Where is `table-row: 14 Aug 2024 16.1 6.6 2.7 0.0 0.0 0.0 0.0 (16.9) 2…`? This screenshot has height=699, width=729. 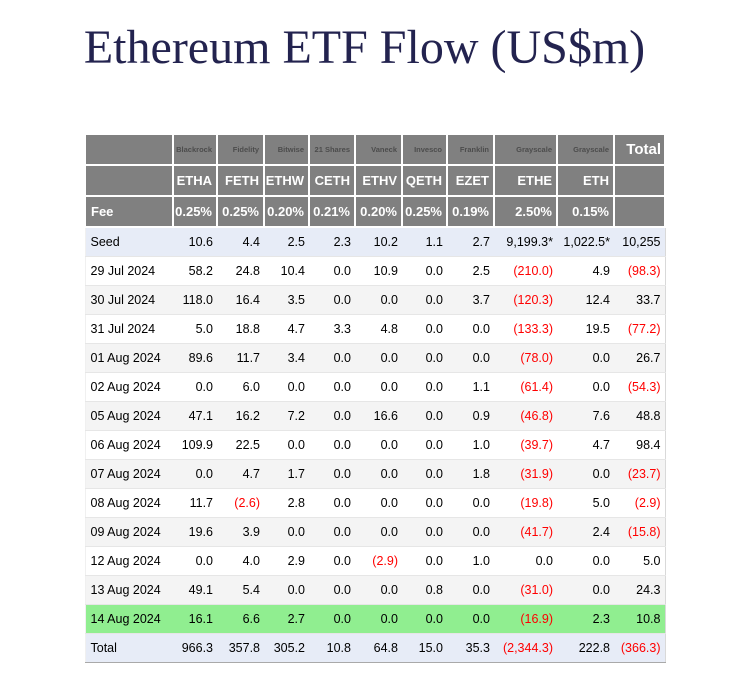
table-row: 14 Aug 2024 16.1 6.6 2.7 0.0 0.0 0.0 0.0 (16.9) 2… is located at coordinates (375, 619).